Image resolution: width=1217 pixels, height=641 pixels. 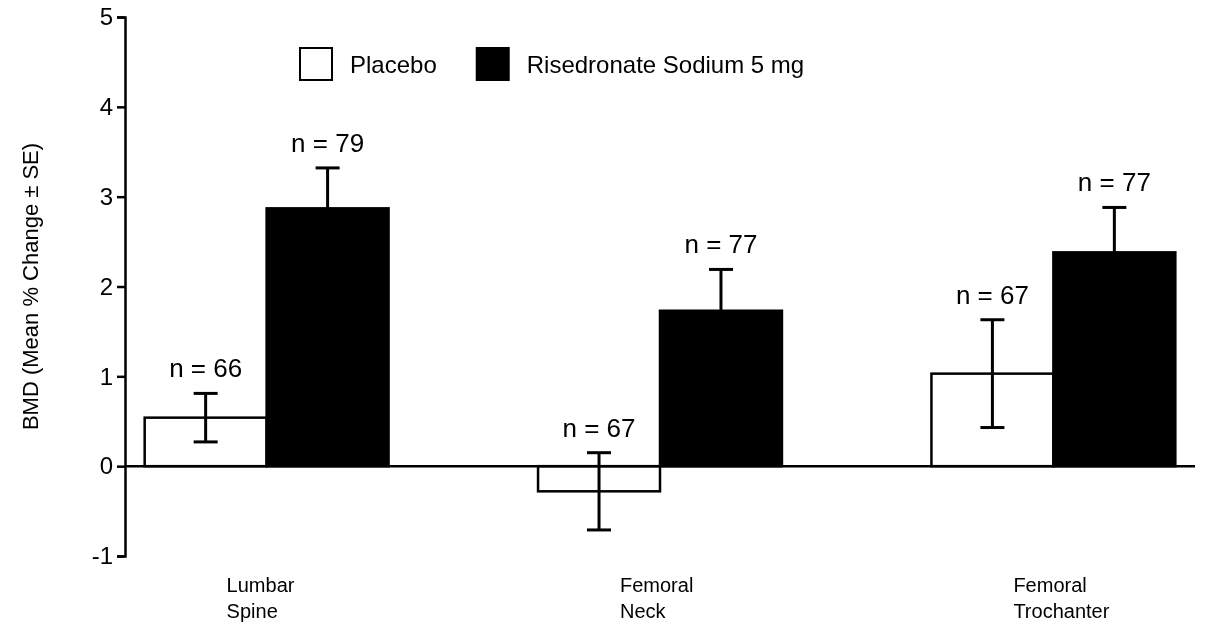 What do you see at coordinates (106, 107) in the screenshot?
I see `y-tick-label: 4` at bounding box center [106, 107].